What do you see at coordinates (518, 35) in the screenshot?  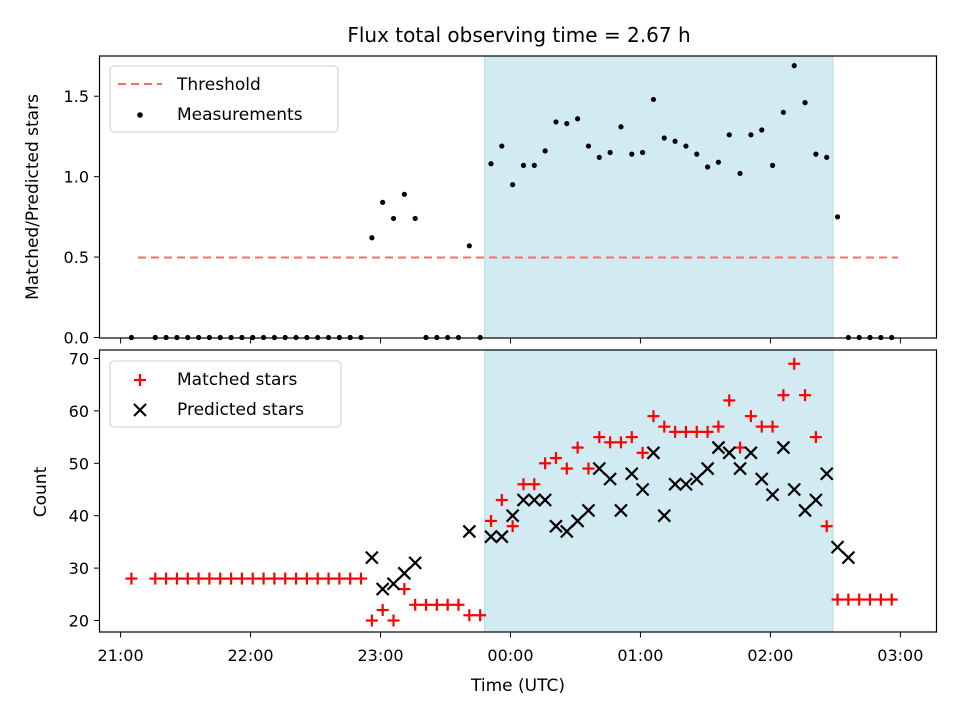 I see `chart-title: Flux total observing time = 2.67 h` at bounding box center [518, 35].